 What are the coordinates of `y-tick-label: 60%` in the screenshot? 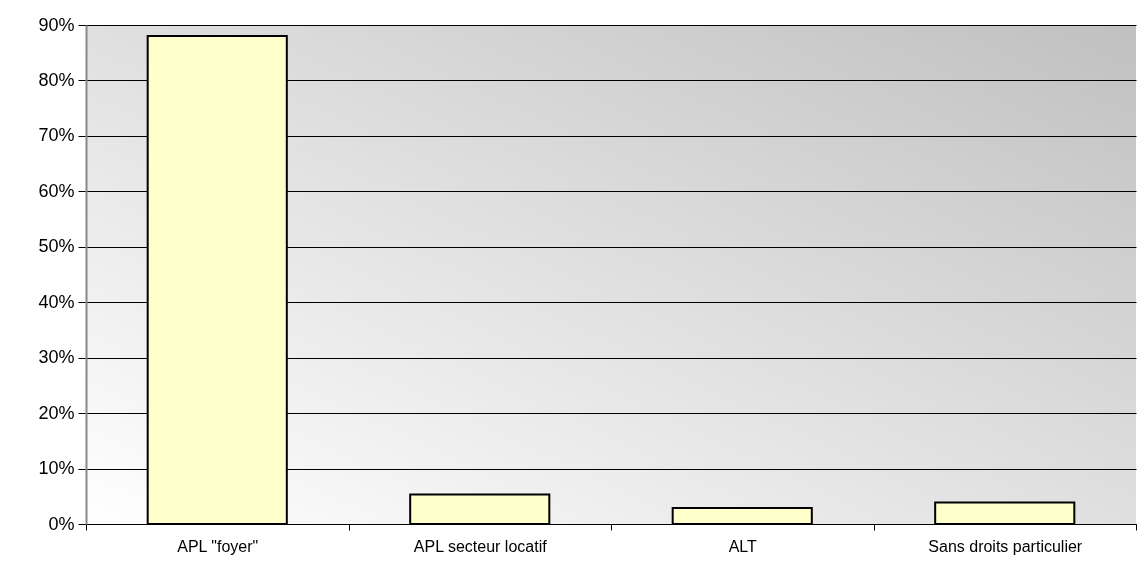 It's located at (56, 190).